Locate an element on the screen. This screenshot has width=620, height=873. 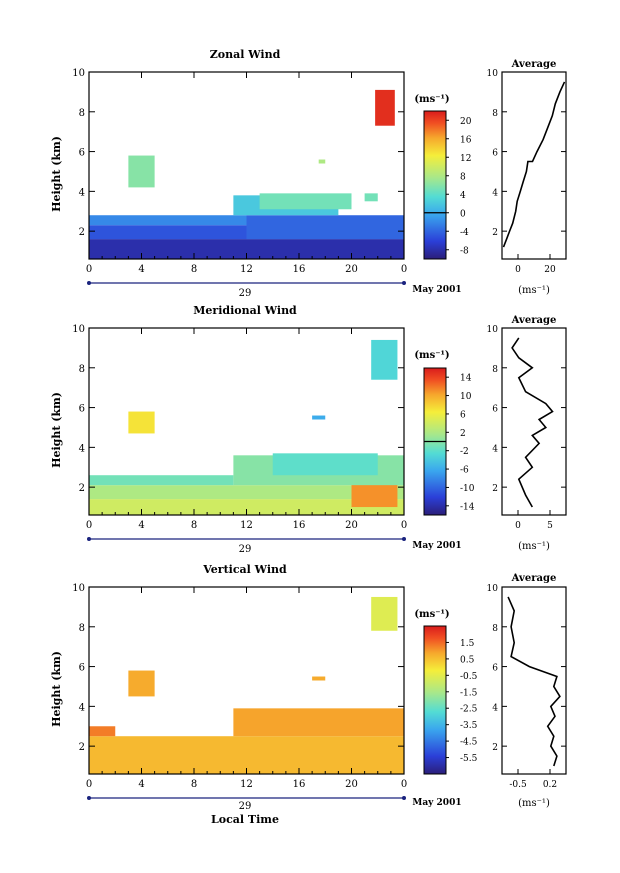
average-profile: 2 4 6 8 10 0 5 is located at coordinates (527, 428).